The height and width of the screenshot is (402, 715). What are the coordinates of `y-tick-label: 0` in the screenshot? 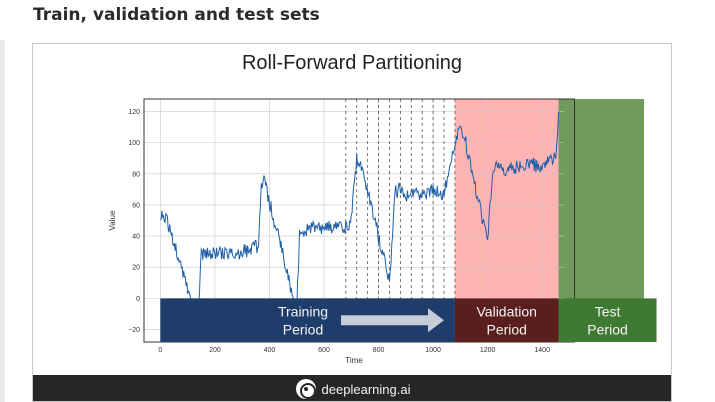 It's located at (138, 299).